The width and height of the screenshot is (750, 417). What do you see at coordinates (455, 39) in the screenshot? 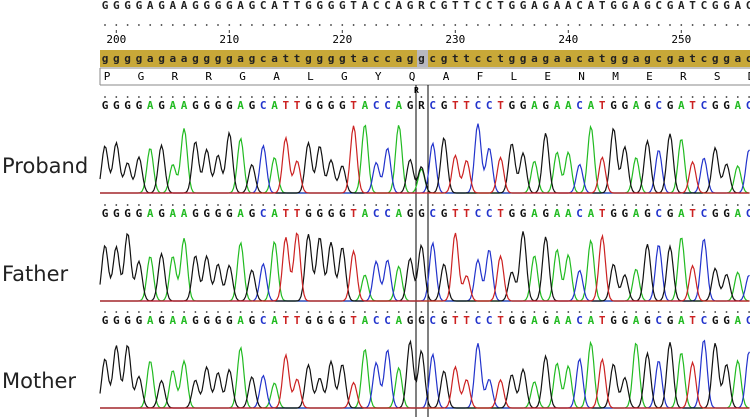
I see `position-label: 230` at bounding box center [455, 39].